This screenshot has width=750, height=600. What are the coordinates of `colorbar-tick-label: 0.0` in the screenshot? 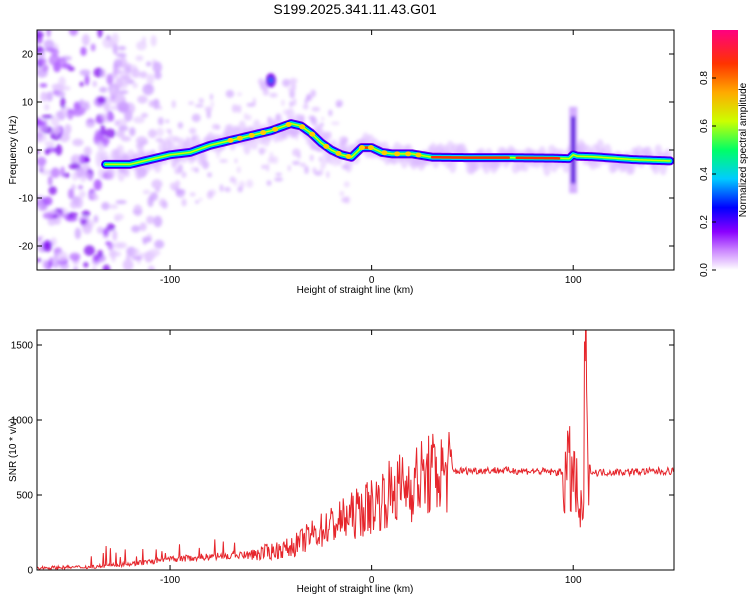 It's located at (704, 270).